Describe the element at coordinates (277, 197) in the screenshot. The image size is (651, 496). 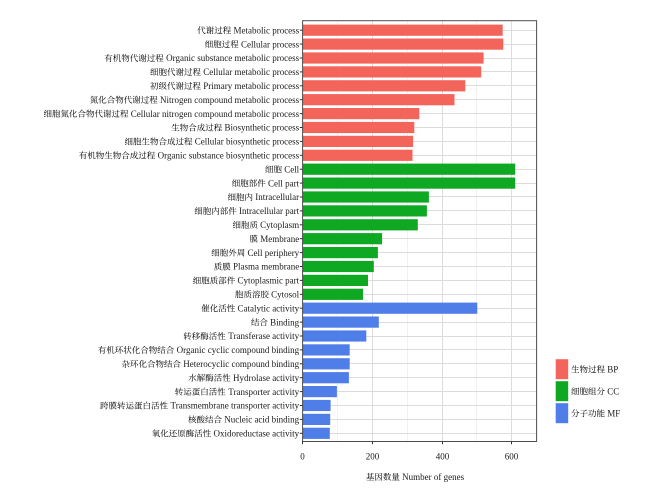
I see `svg-text: Intracellular` at that location.